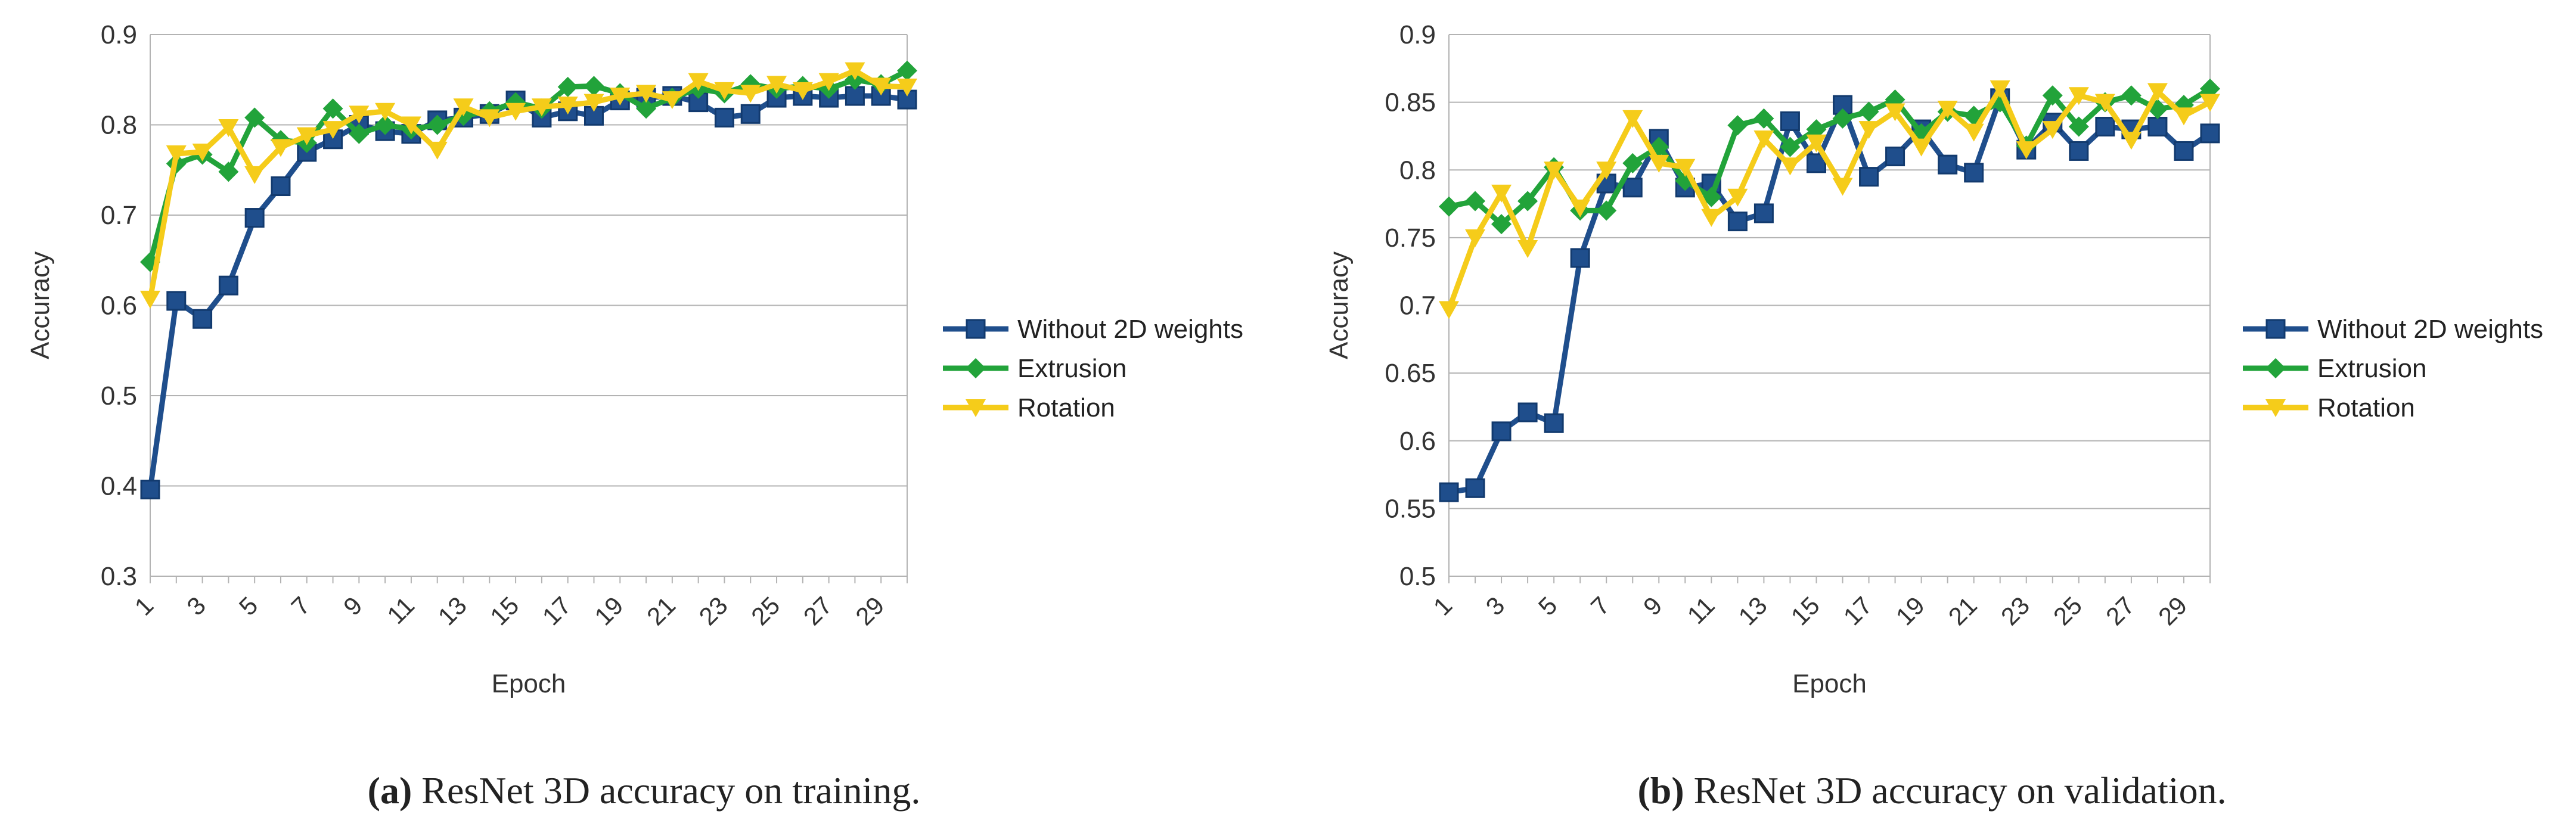  What do you see at coordinates (1417, 576) in the screenshot?
I see `y-tick-label: 0.5` at bounding box center [1417, 576].